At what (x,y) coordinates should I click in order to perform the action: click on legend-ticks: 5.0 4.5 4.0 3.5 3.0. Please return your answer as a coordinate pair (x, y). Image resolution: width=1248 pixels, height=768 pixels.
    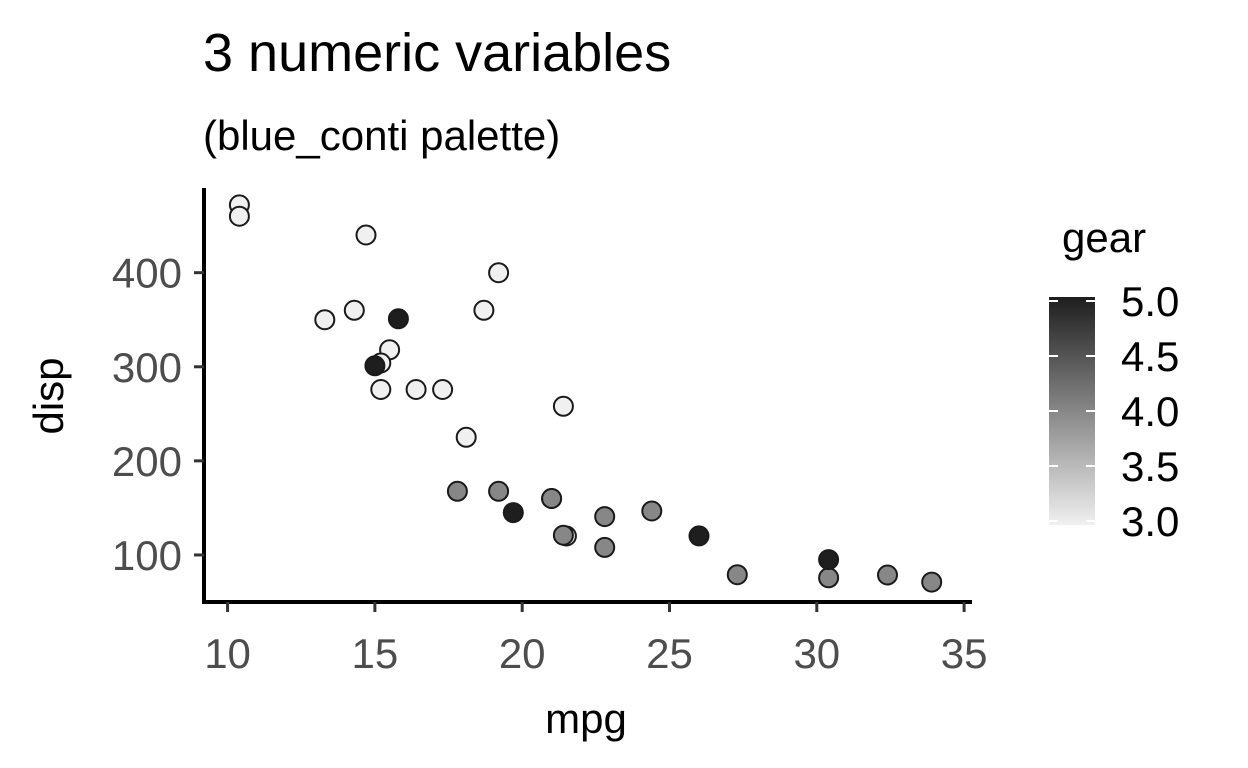
    Looking at the image, I should click on (1114, 411).